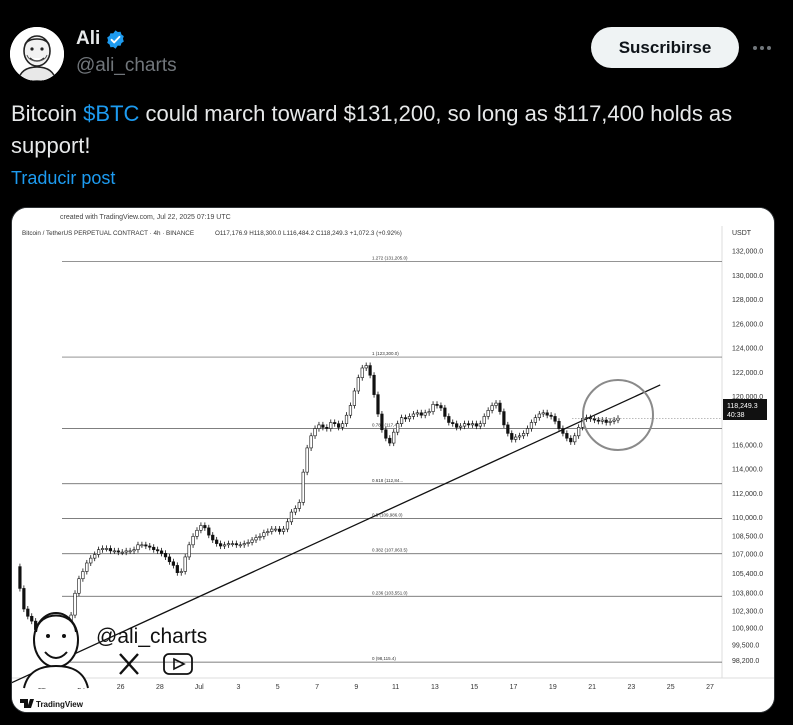 The width and height of the screenshot is (793, 725). I want to click on x-tick-label: 21, so click(592, 687).